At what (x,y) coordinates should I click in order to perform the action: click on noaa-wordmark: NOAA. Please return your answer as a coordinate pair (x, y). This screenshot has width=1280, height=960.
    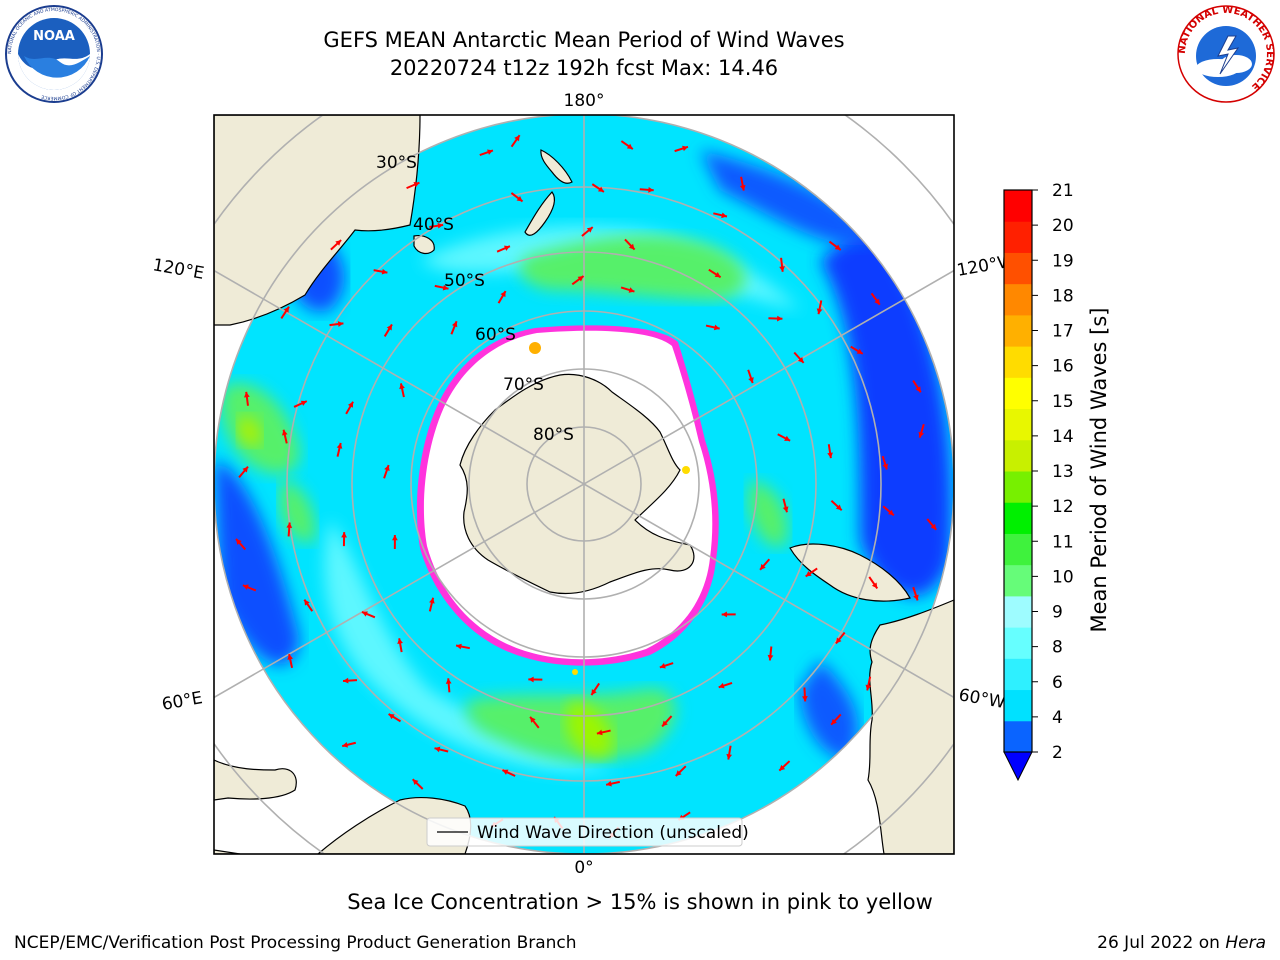
    Looking at the image, I should click on (54, 36).